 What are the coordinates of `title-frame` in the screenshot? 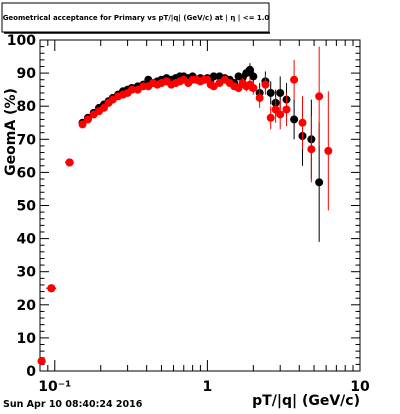 It's located at (135, 17).